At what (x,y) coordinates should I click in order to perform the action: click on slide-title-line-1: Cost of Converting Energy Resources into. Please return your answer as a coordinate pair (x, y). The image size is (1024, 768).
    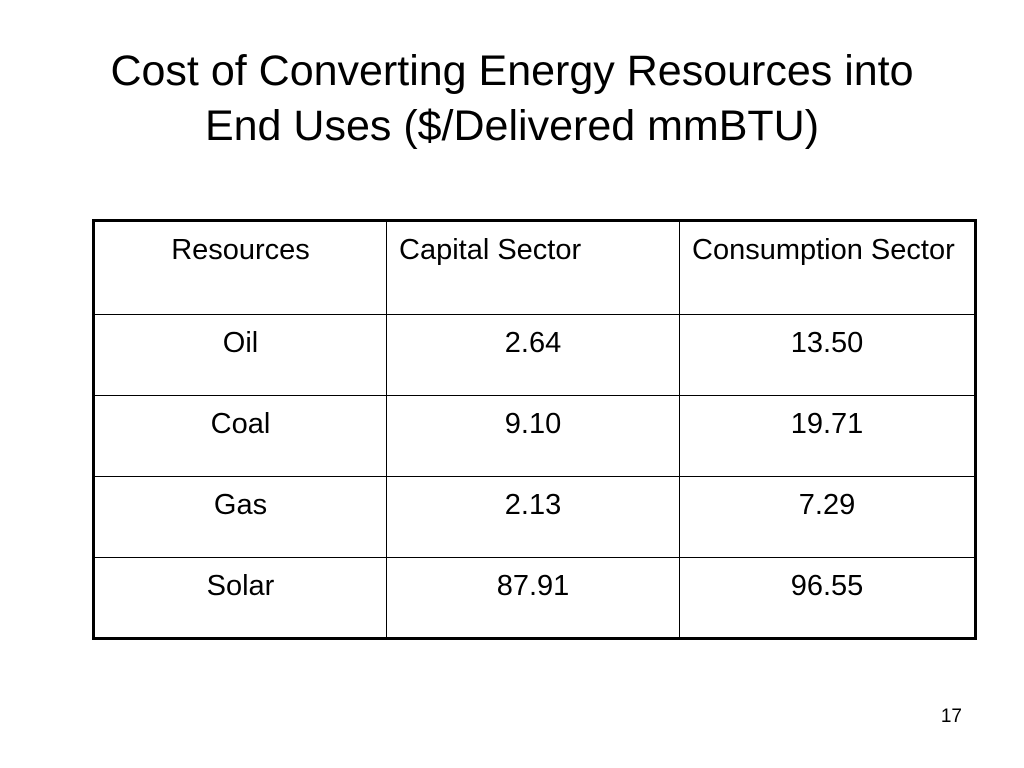
    Looking at the image, I should click on (512, 71).